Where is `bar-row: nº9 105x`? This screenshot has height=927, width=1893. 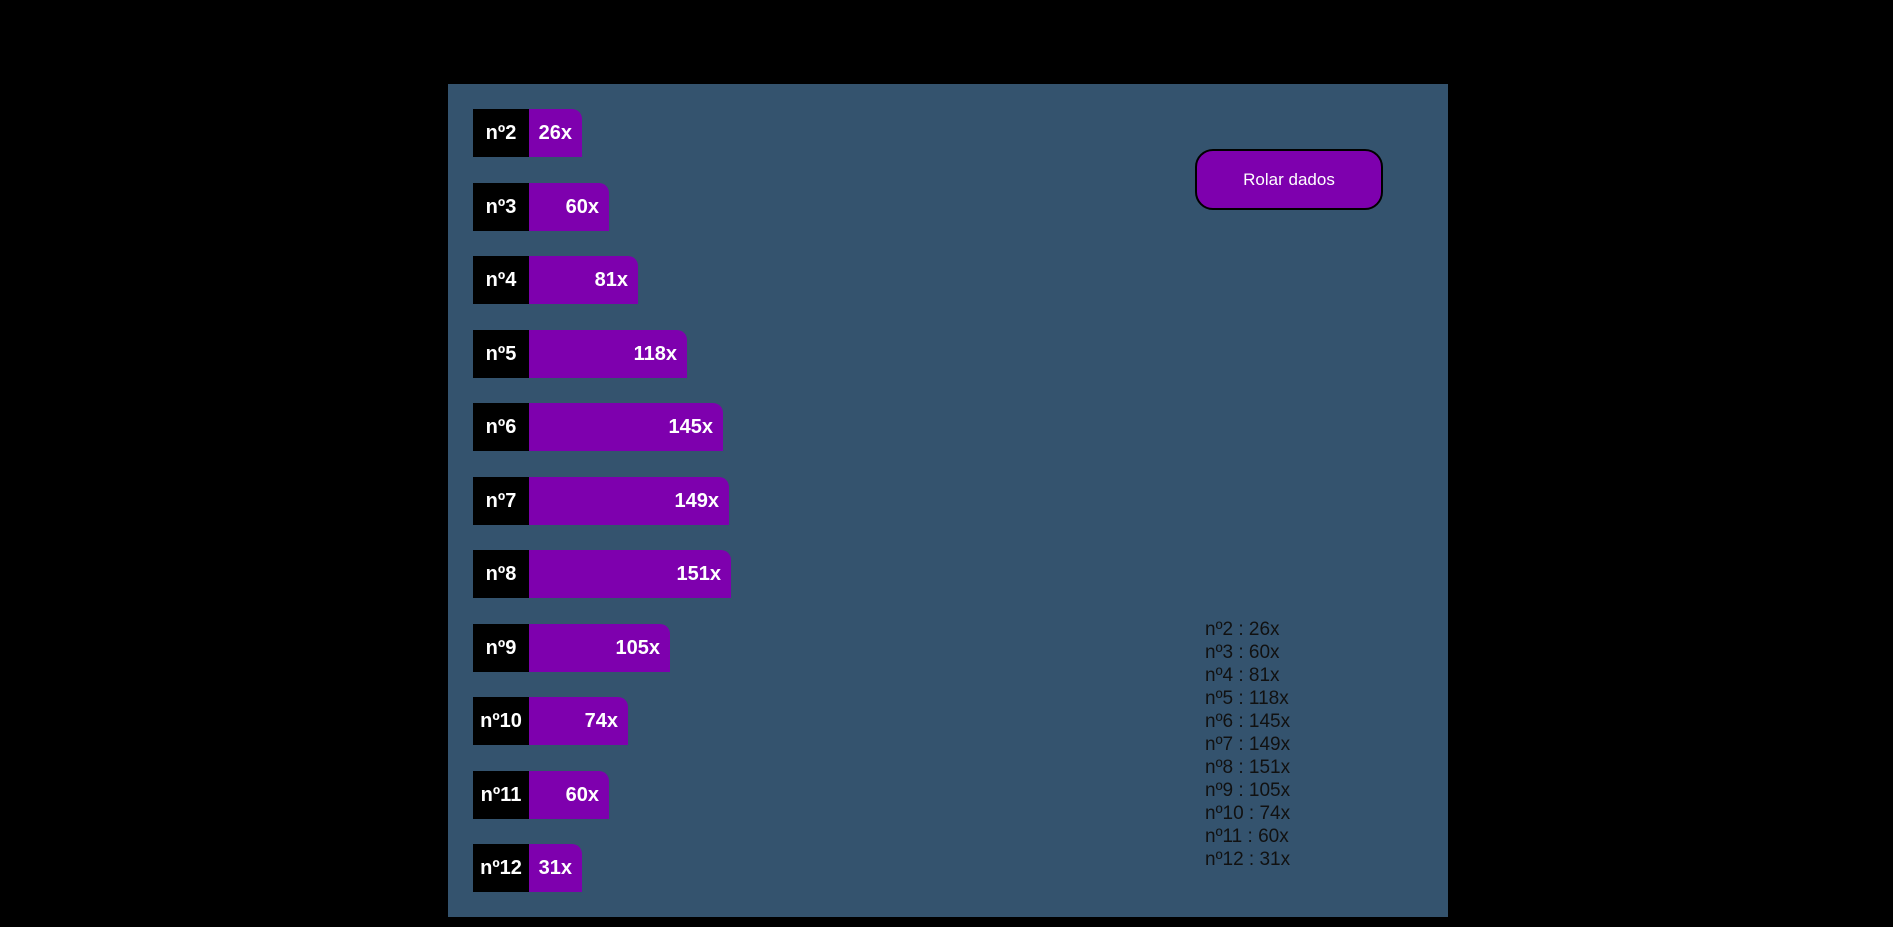
bar-row: nº9 105x is located at coordinates (571, 648).